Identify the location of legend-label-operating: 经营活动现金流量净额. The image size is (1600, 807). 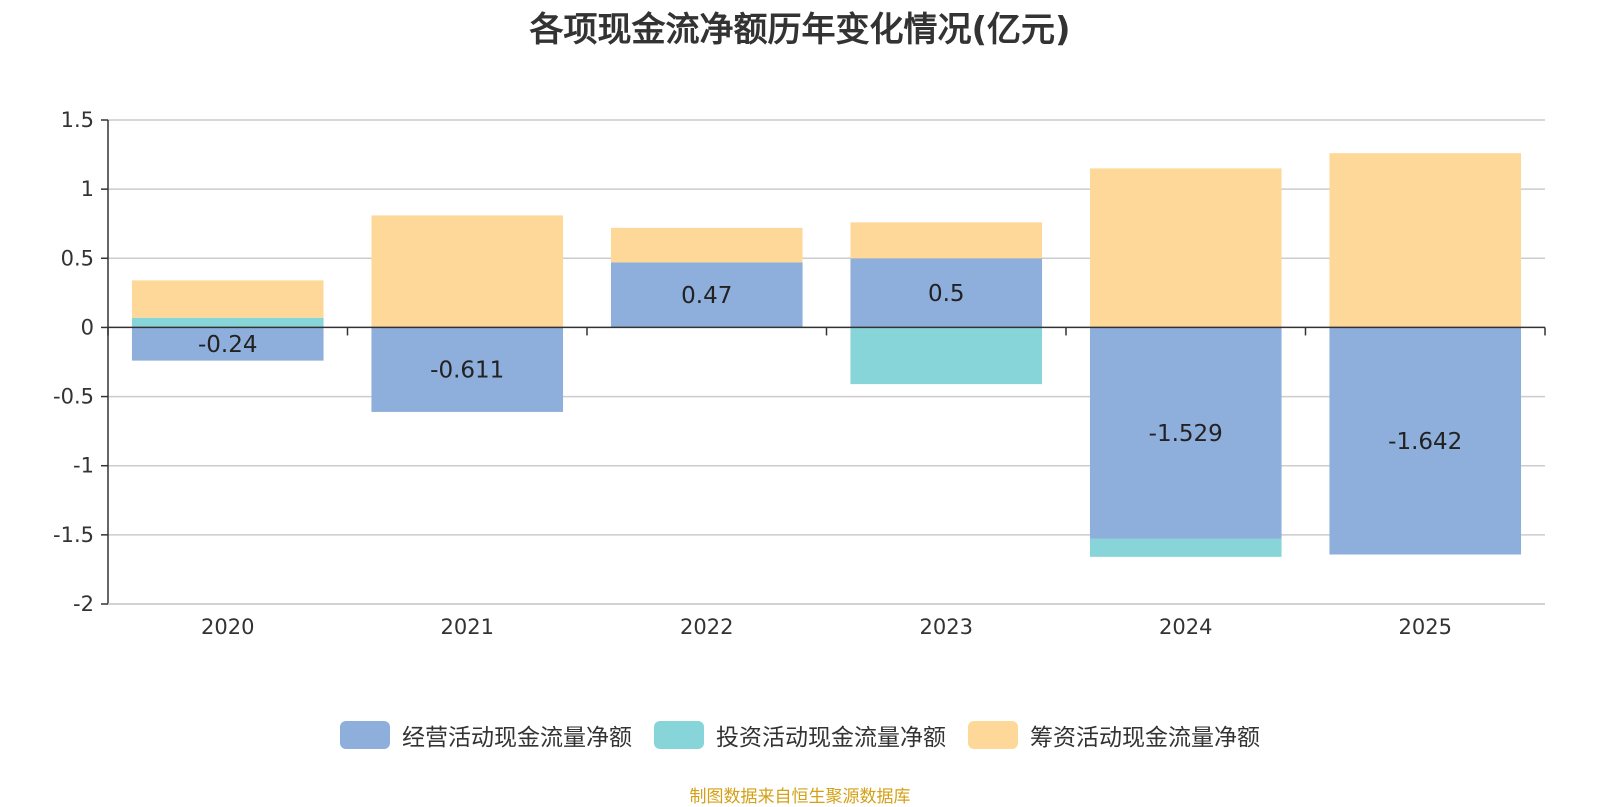
(517, 738).